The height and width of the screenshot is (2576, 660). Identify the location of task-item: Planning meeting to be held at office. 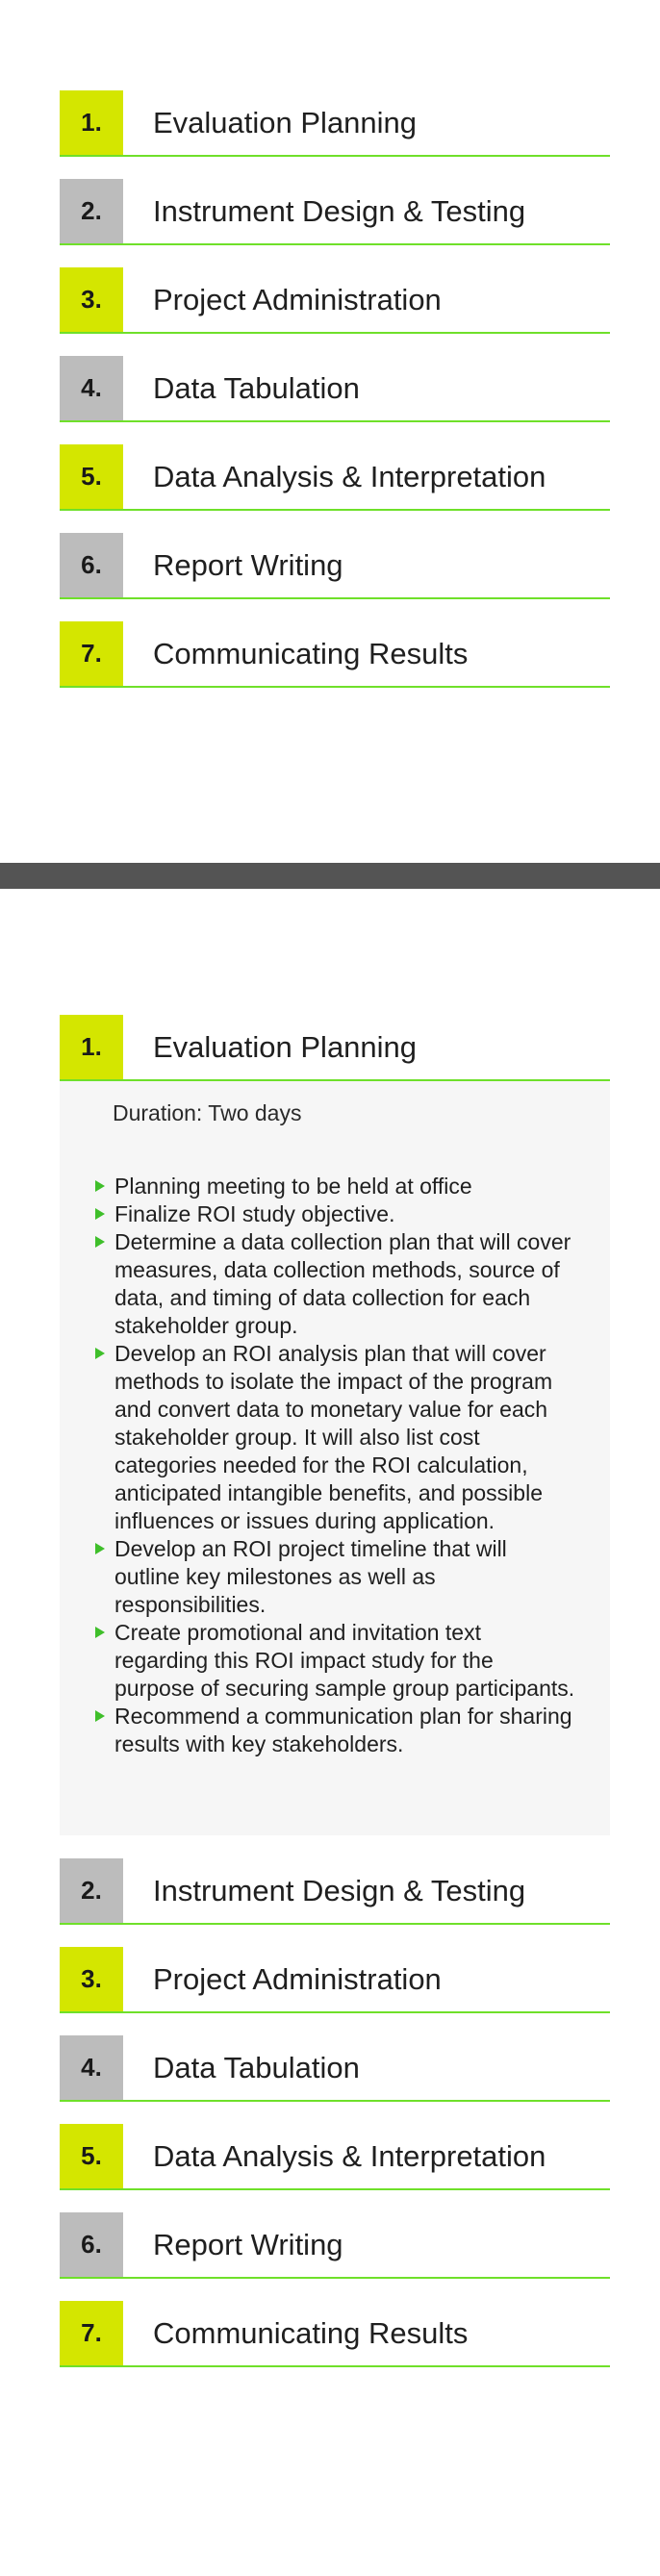
(335, 1186).